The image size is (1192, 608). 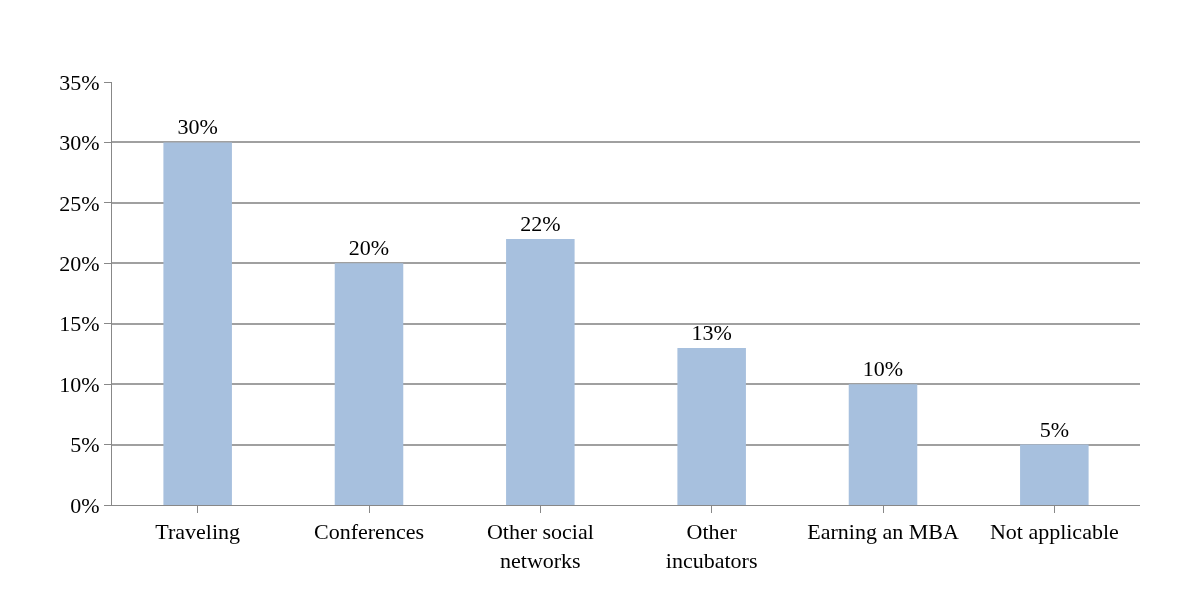 I want to click on y-tick-label: 20%, so click(x=79, y=263).